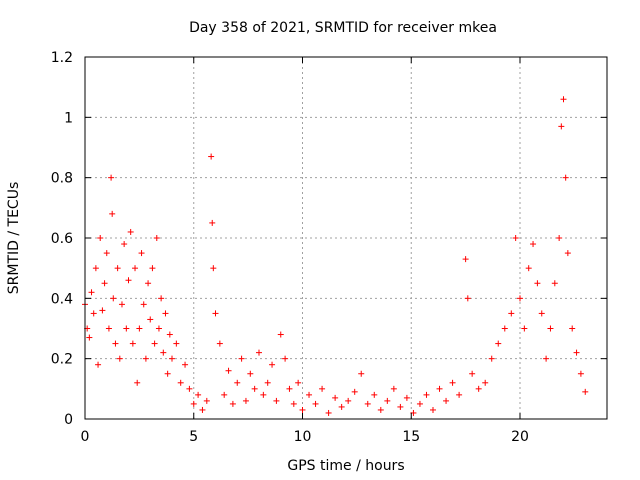  What do you see at coordinates (345, 466) in the screenshot?
I see `x-axis-label: GPS time / hours` at bounding box center [345, 466].